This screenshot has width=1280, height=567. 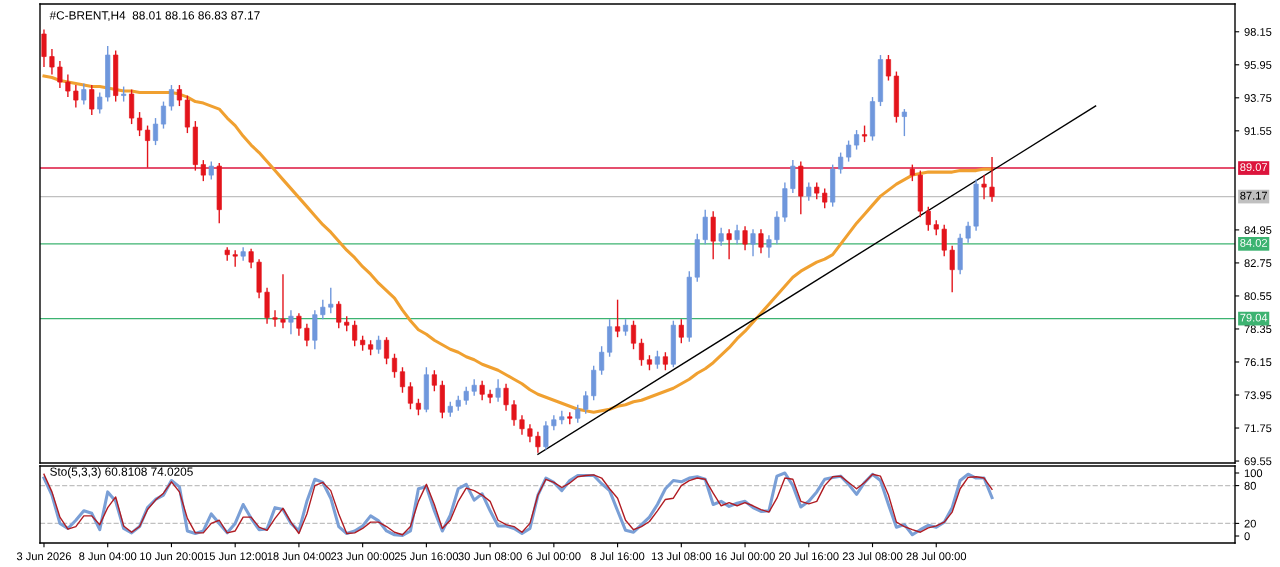 What do you see at coordinates (1250, 523) in the screenshot?
I see `y-tick-label: 20` at bounding box center [1250, 523].